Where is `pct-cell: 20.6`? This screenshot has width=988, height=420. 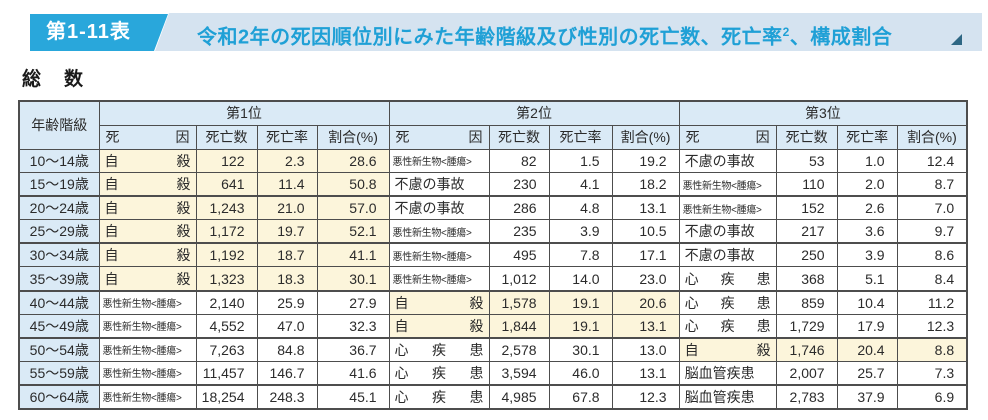
pct-cell: 20.6 is located at coordinates (645, 302).